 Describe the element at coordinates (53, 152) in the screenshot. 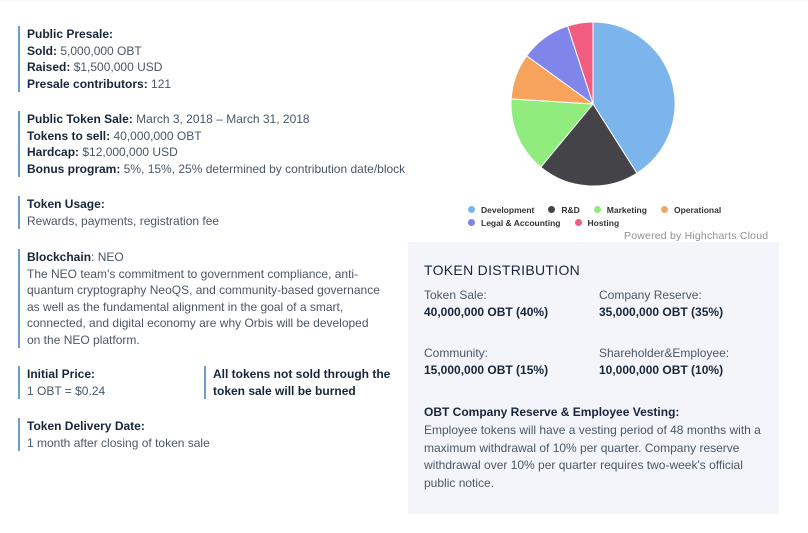

I see `hardcap-label: Hardcap:` at that location.